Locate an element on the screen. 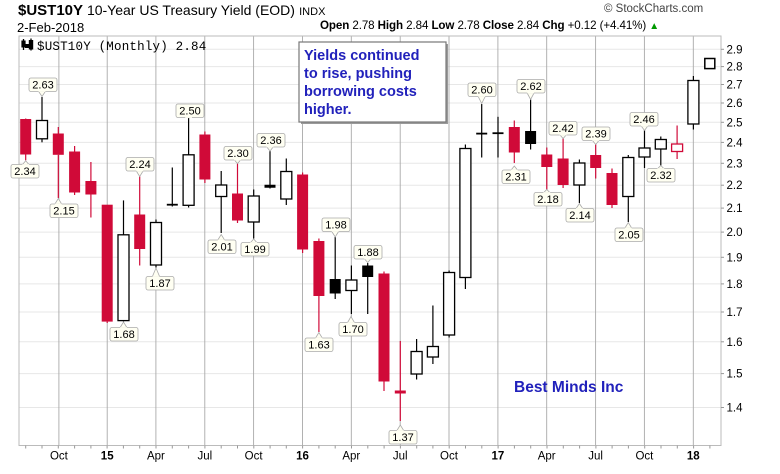 This screenshot has width=780, height=474. svg-text: 2.15 is located at coordinates (63, 212).